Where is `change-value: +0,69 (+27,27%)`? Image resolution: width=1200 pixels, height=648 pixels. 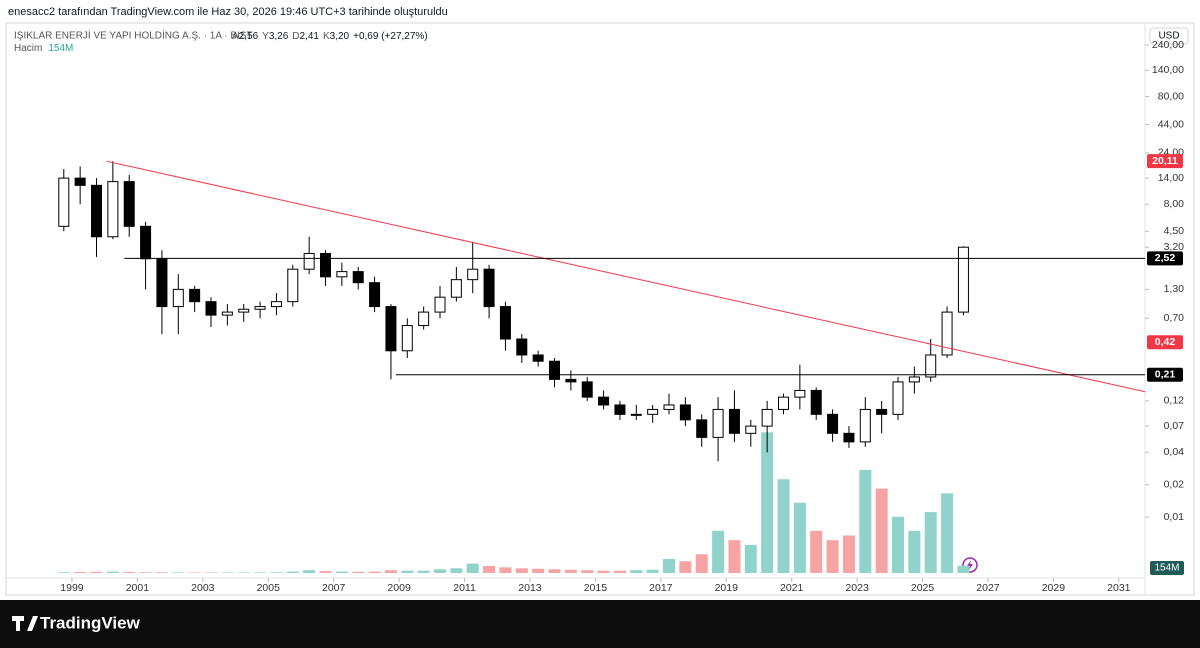
change-value: +0,69 (+27,27%) is located at coordinates (390, 36).